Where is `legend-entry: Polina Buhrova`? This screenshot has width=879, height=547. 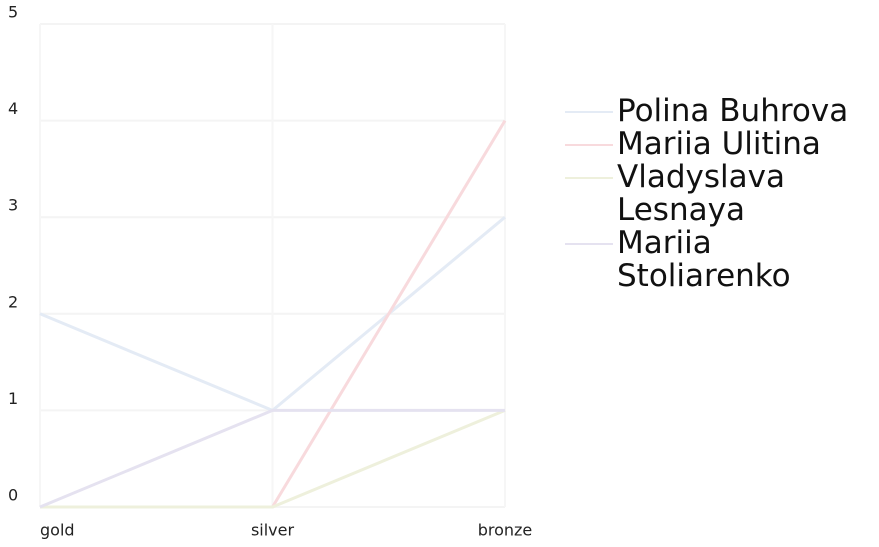 legend-entry: Polina Buhrova is located at coordinates (720, 111).